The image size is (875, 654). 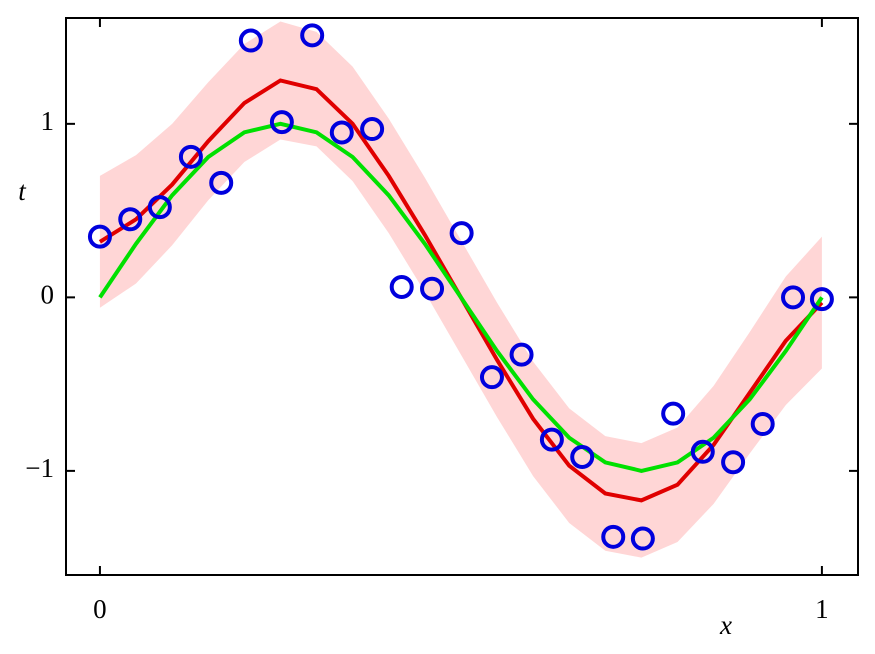 What do you see at coordinates (100, 609) in the screenshot?
I see `x-tick-label: 0` at bounding box center [100, 609].